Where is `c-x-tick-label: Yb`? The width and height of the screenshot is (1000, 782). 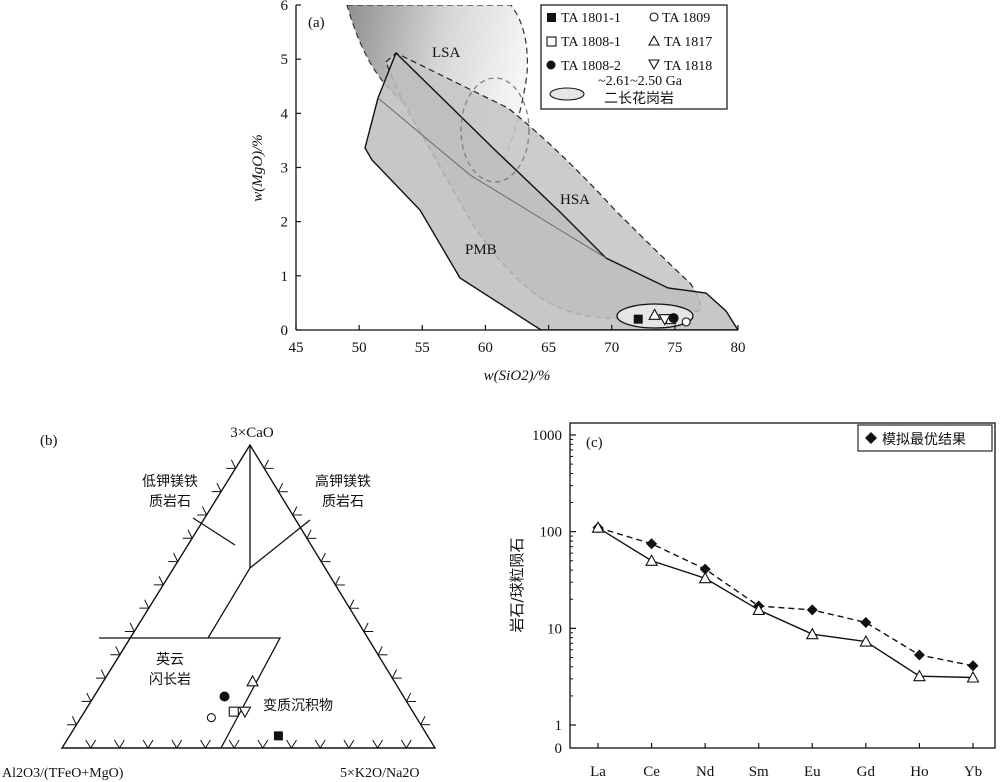
c-x-tick-label: Yb is located at coordinates (973, 772).